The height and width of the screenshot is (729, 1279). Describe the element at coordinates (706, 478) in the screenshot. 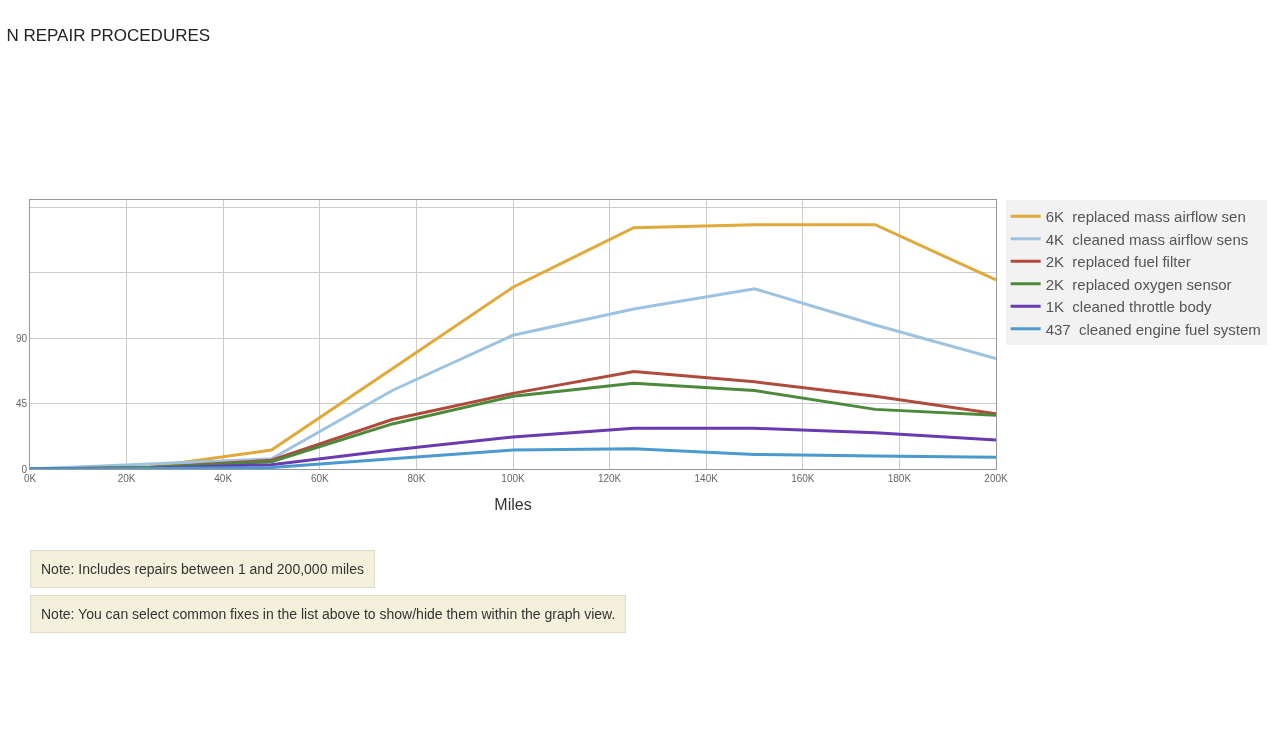

I see `x-tick-label: 140K` at that location.